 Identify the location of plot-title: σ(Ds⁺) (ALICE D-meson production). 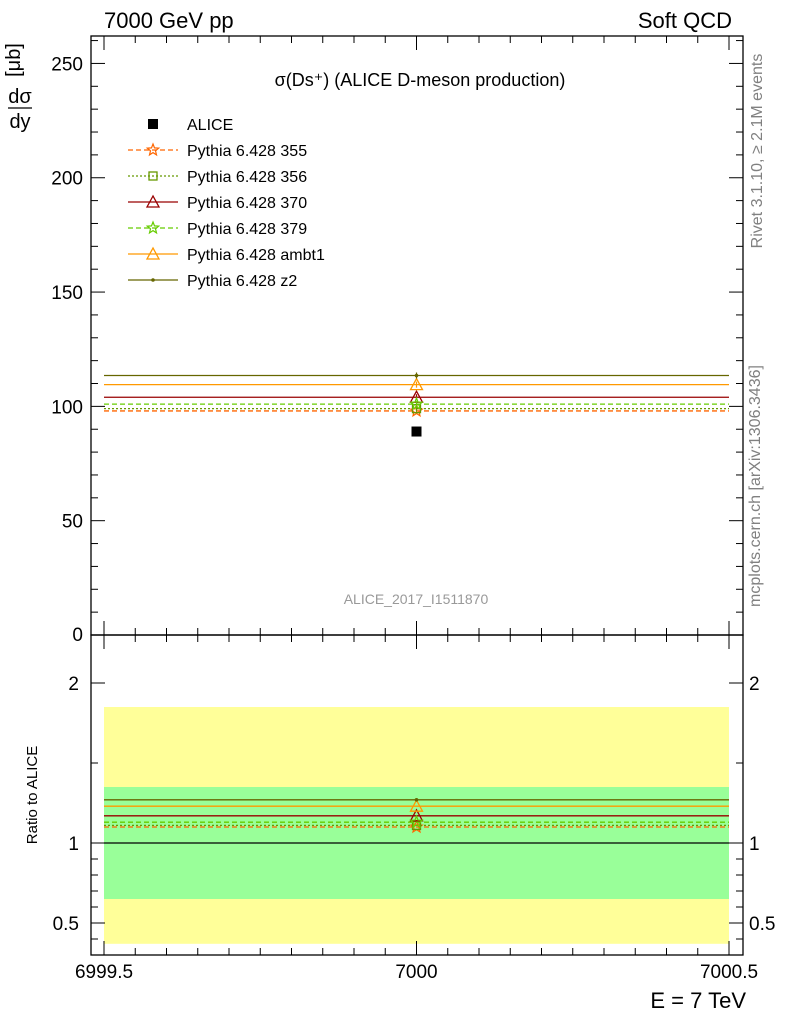
(420, 80).